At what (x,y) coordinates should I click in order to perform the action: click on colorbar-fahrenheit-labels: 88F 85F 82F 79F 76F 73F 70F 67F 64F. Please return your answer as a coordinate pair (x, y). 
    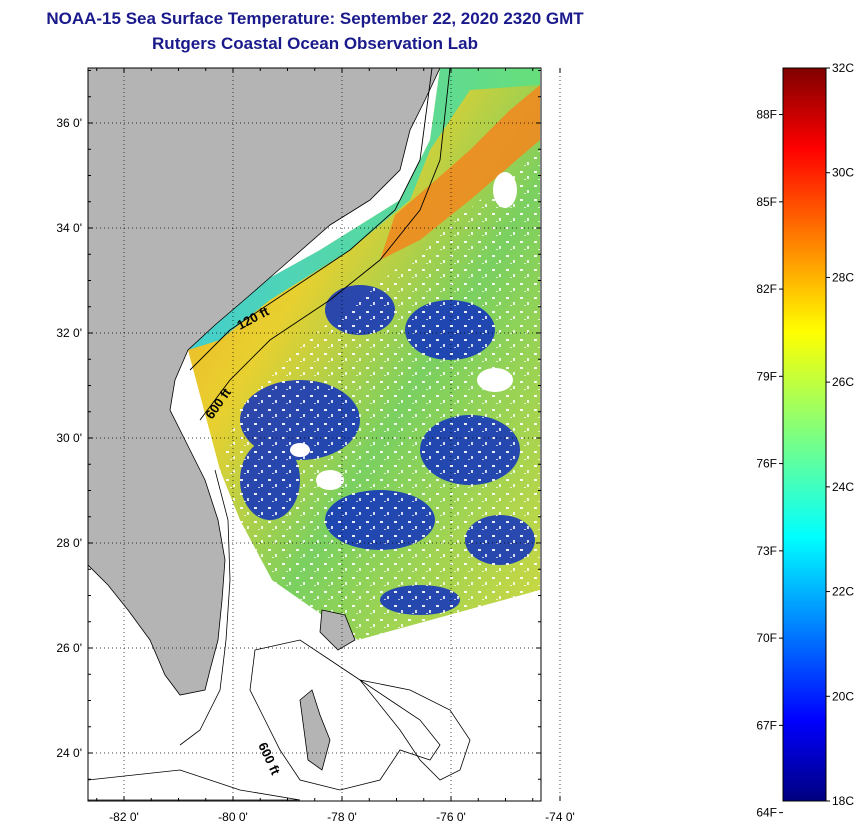
    Looking at the image, I should click on (769, 464).